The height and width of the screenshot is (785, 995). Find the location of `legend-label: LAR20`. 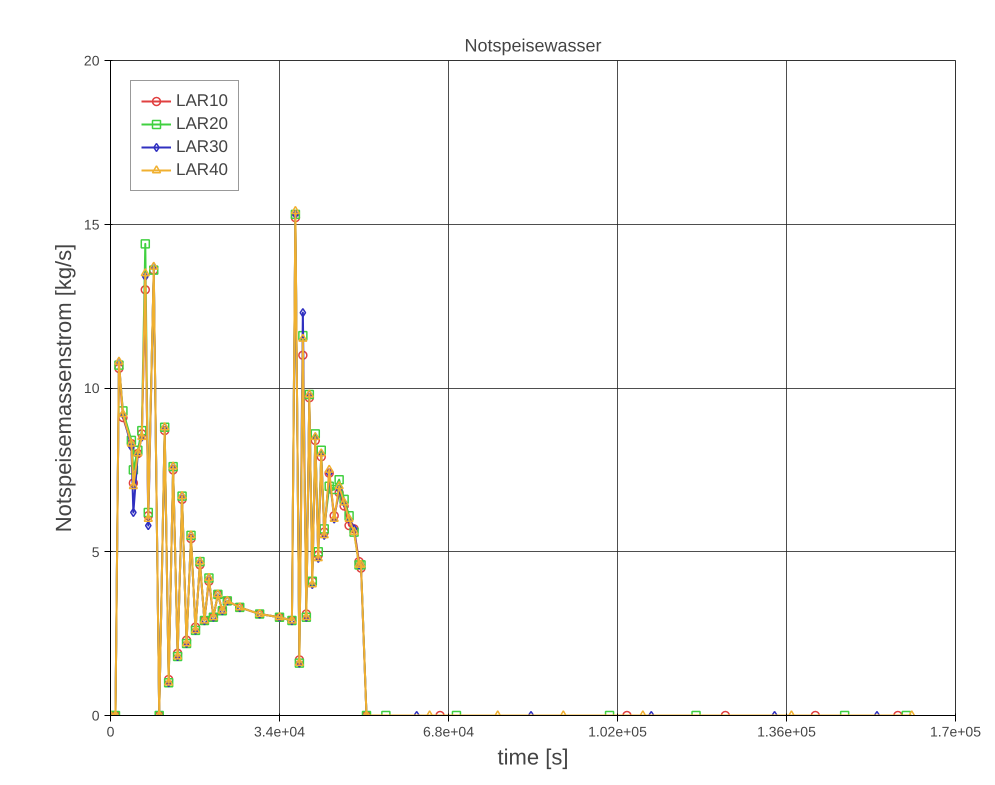

legend-label: LAR20 is located at coordinates (202, 124).